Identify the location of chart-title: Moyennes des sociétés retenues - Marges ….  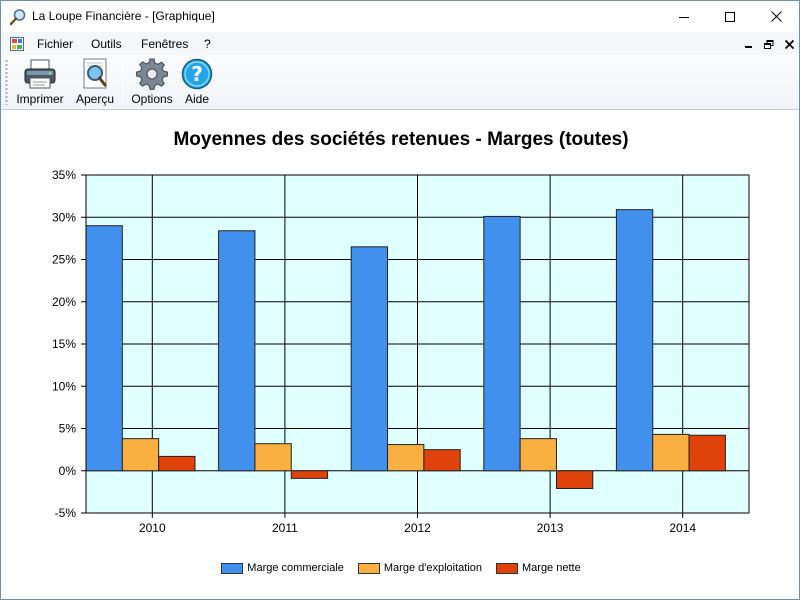
(401, 139).